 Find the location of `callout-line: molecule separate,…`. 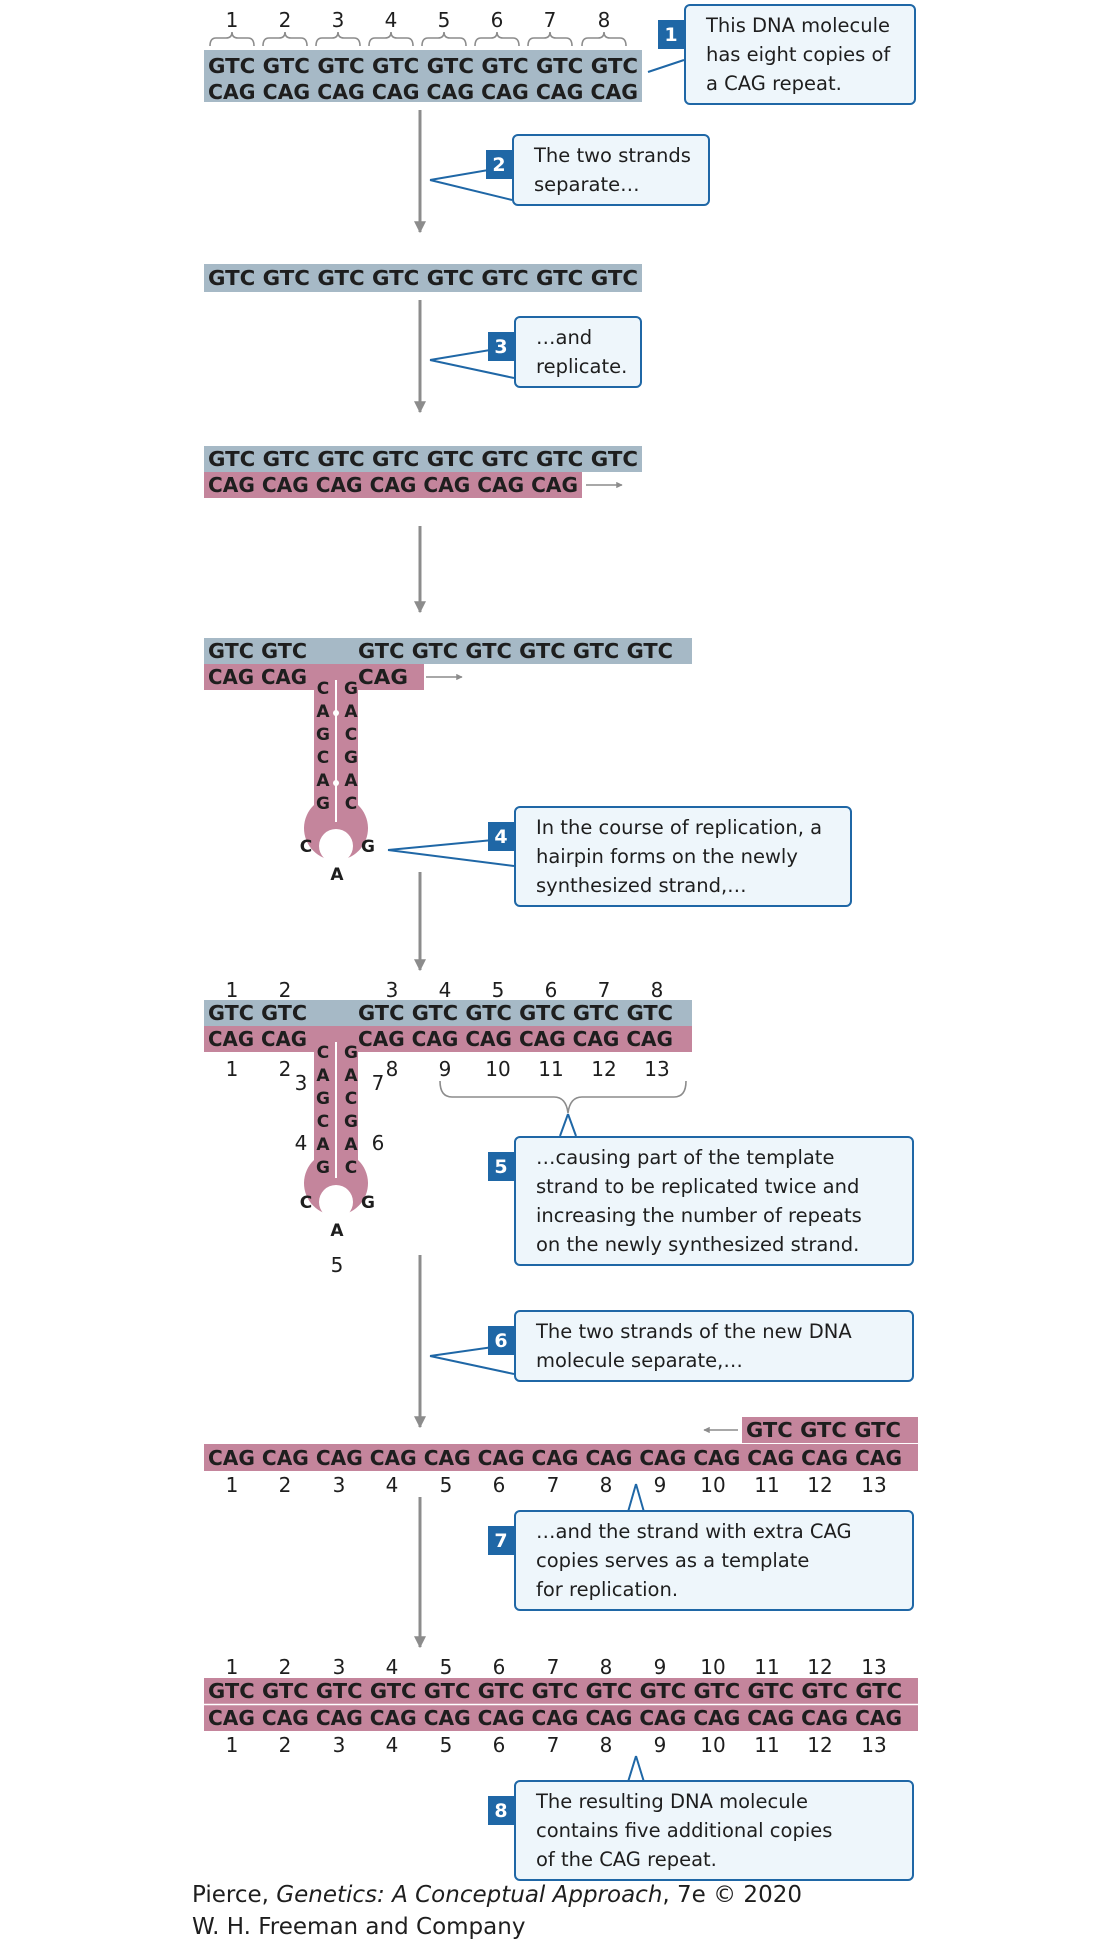

callout-line: molecule separate,… is located at coordinates (639, 1360).